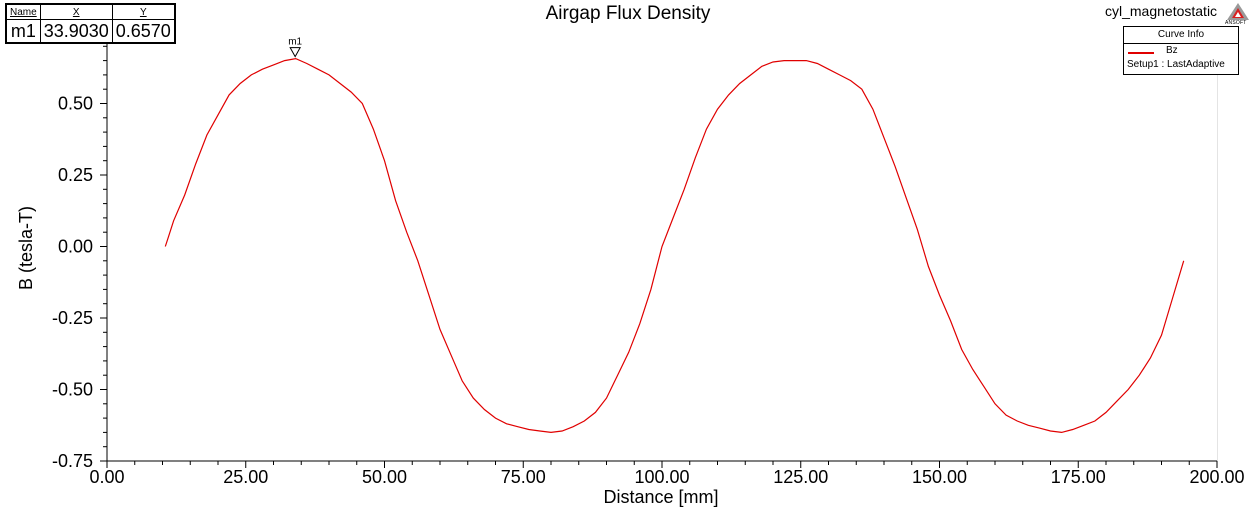  What do you see at coordinates (1176, 64) in the screenshot?
I see `legend-setup: Setup1 : LastAdaptive` at bounding box center [1176, 64].